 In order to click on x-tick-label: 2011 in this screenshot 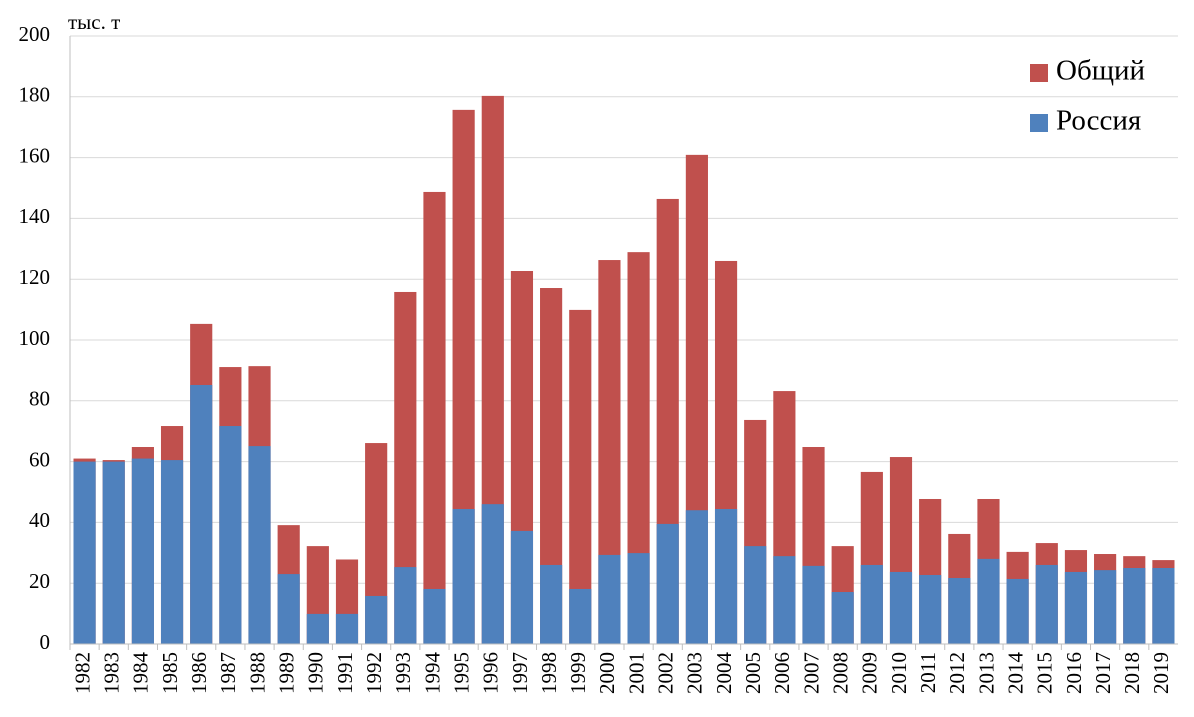, I will do `click(928, 672)`.